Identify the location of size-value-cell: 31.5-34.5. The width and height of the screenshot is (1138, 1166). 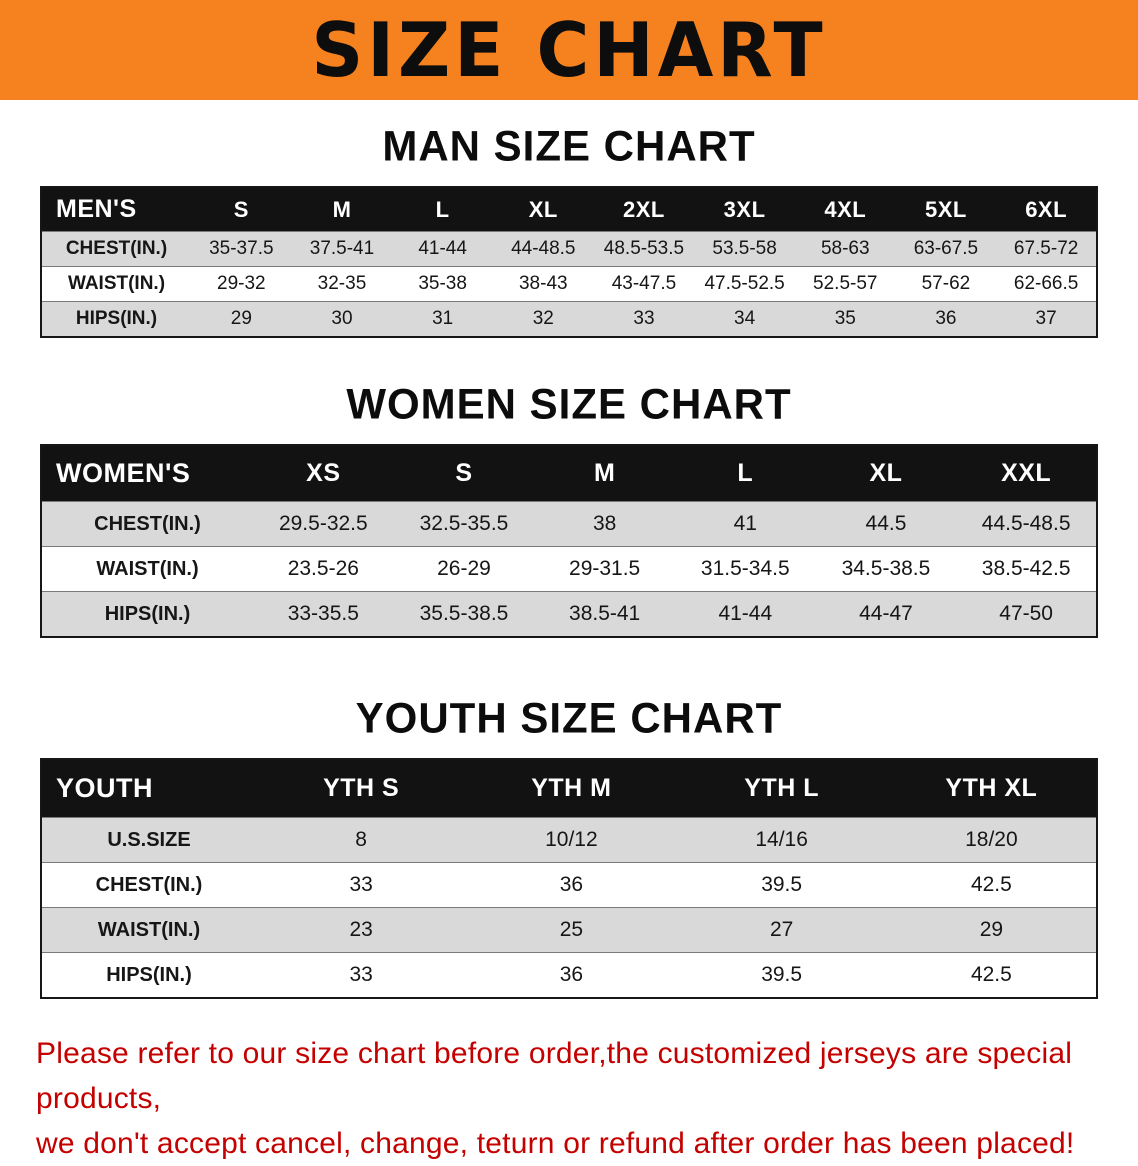
(745, 569).